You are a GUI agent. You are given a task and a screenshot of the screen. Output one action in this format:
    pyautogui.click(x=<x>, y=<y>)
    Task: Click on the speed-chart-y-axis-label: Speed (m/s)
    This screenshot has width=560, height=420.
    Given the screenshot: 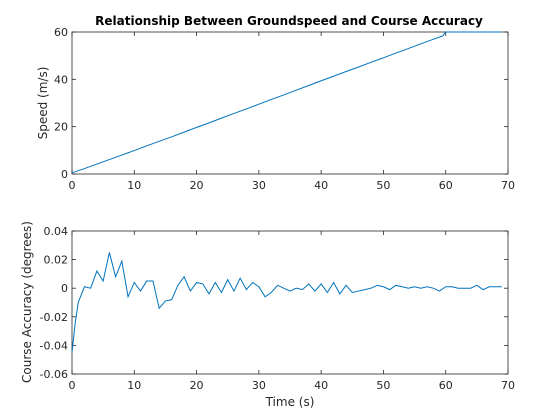 What is the action you would take?
    pyautogui.click(x=43, y=103)
    